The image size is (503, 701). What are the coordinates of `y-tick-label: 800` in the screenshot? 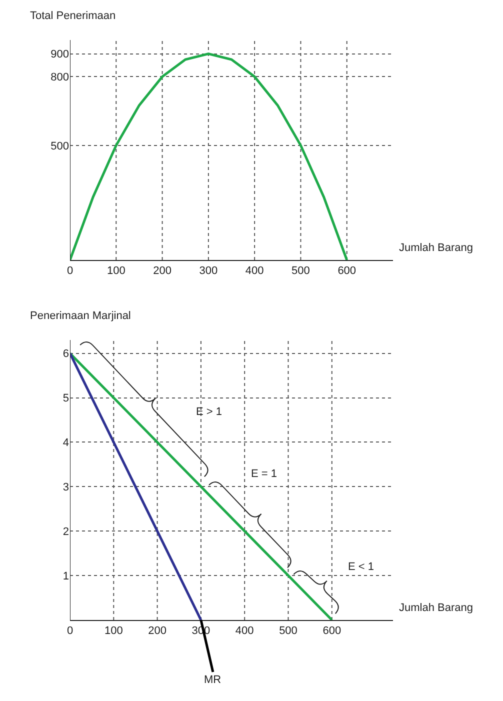 It's located at (59, 78).